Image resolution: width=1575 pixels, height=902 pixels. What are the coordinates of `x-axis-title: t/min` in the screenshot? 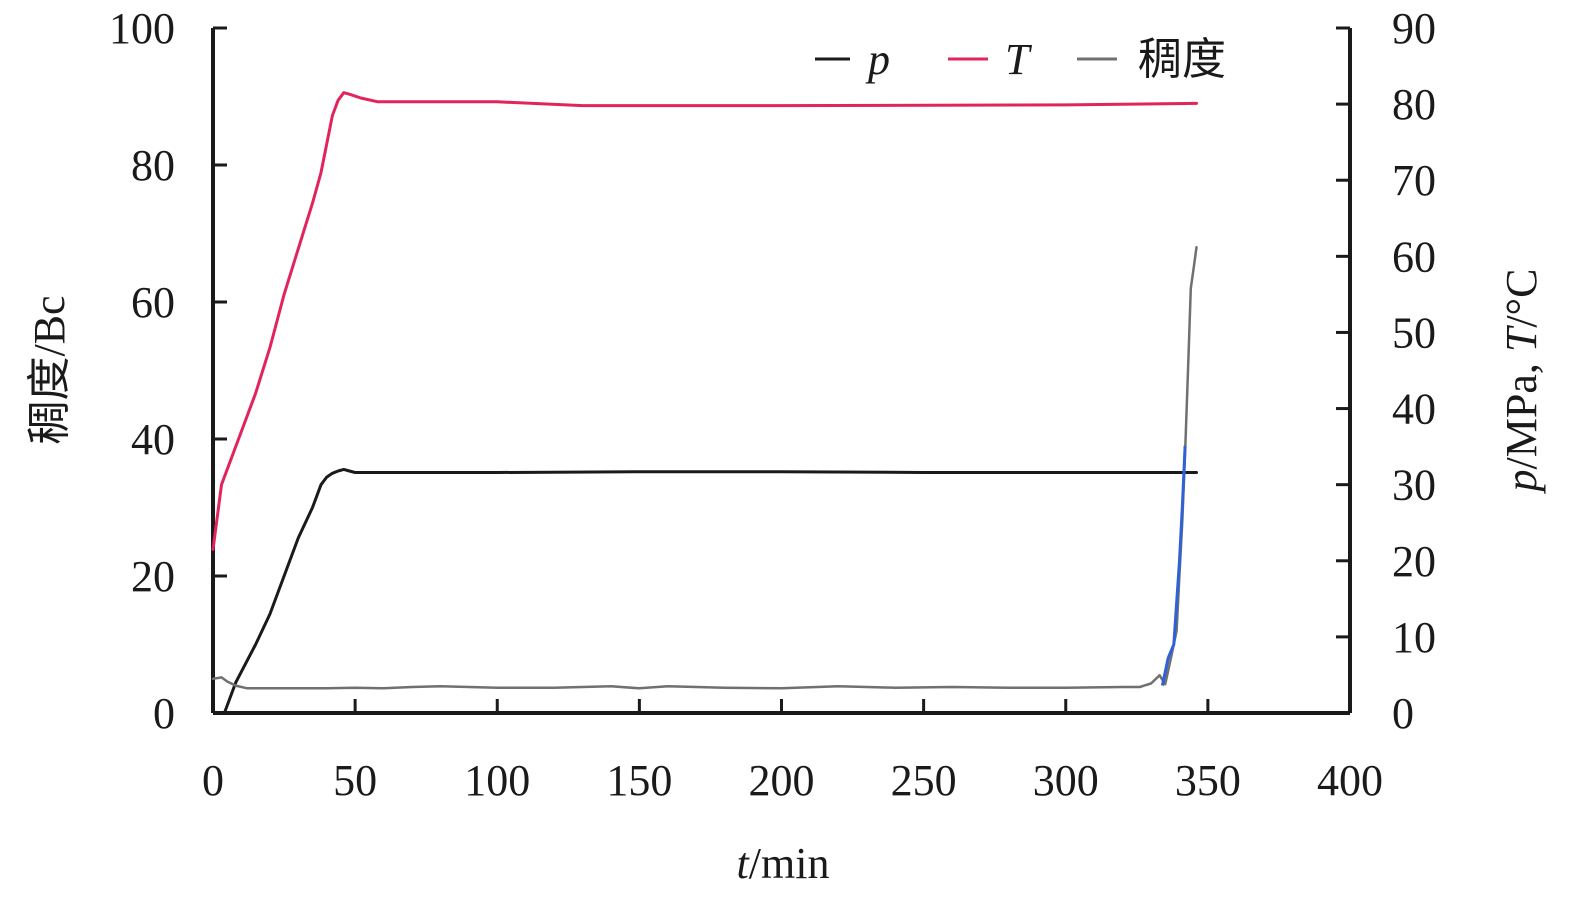 It's located at (783, 863).